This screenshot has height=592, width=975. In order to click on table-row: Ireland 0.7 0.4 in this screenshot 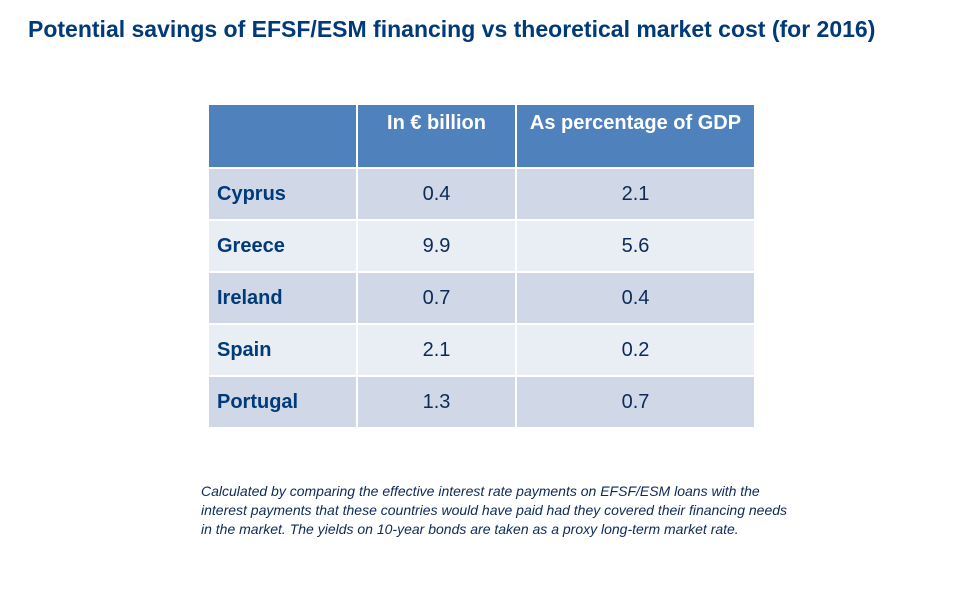, I will do `click(481, 298)`.